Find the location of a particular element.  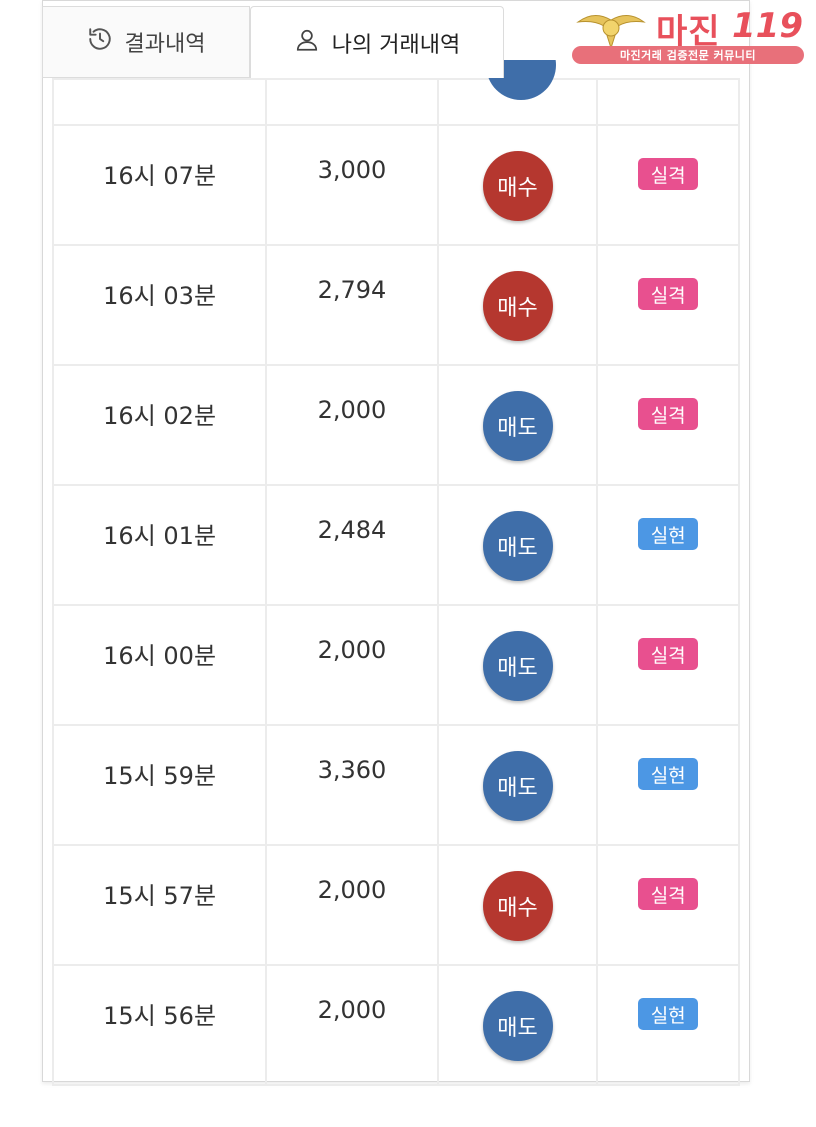

site-logo: 마진 119 마진거래 검증전문 커뮤니티 is located at coordinates (690, 36).